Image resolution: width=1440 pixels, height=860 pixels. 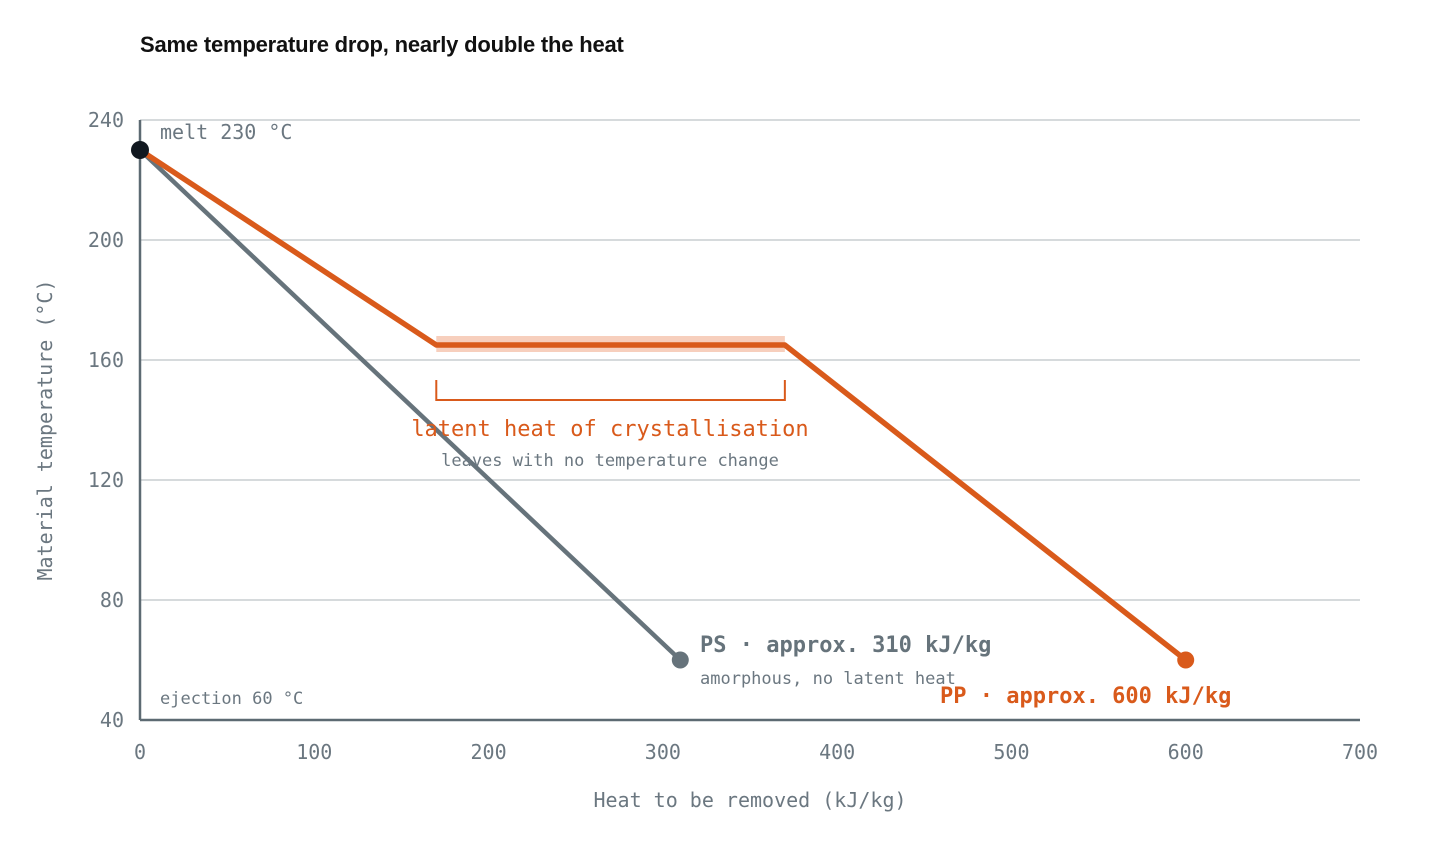 What do you see at coordinates (1186, 660) in the screenshot?
I see `pp-end-point` at bounding box center [1186, 660].